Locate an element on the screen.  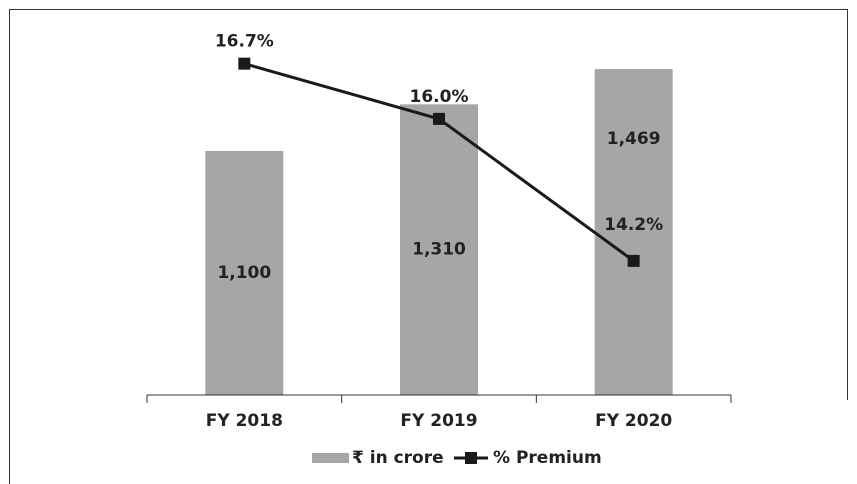
legend-swatch-marker is located at coordinates (471, 458).